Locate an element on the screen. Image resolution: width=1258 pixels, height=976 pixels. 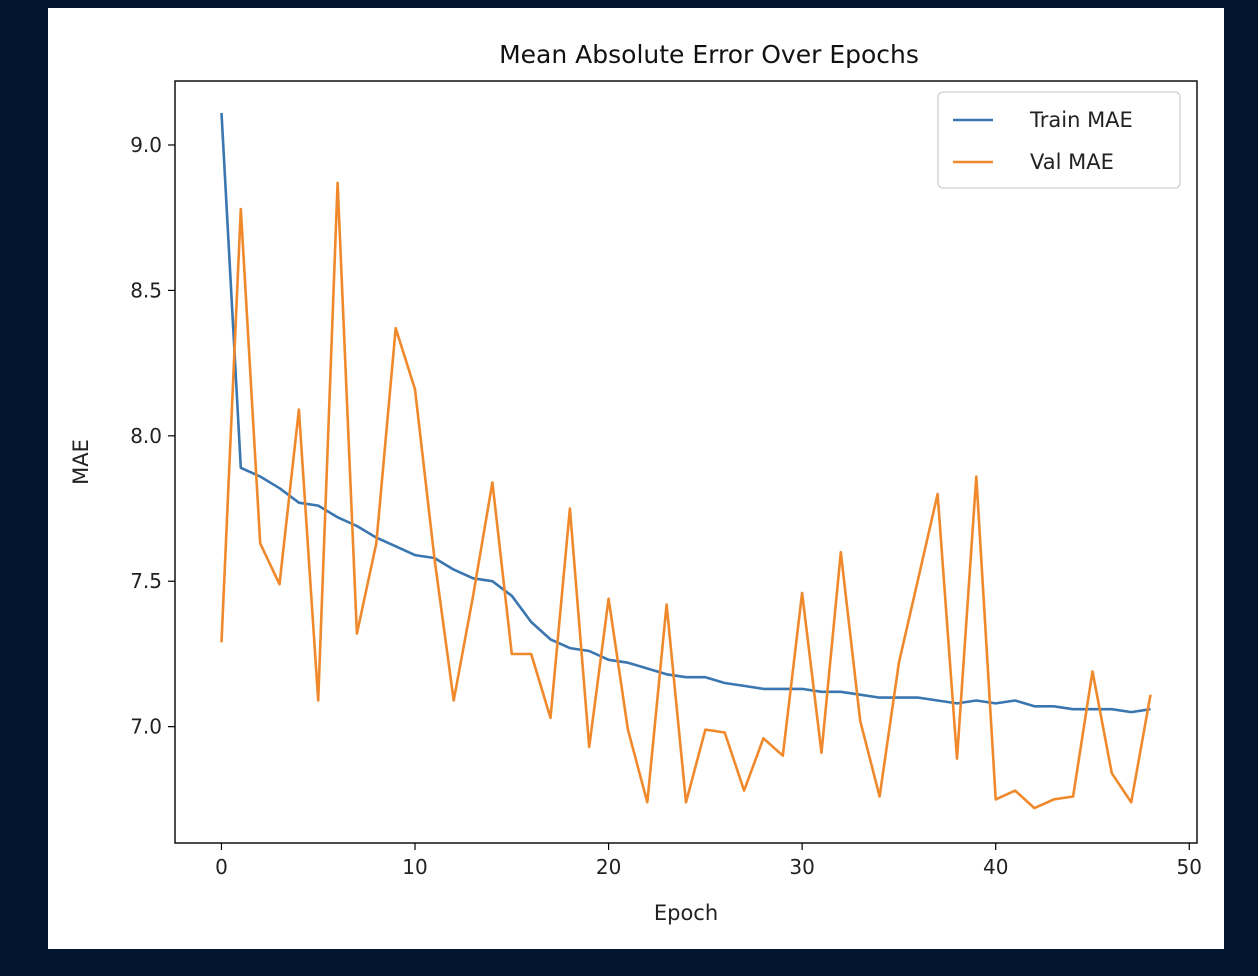
y-tick-label: 9.0 is located at coordinates (146, 145).